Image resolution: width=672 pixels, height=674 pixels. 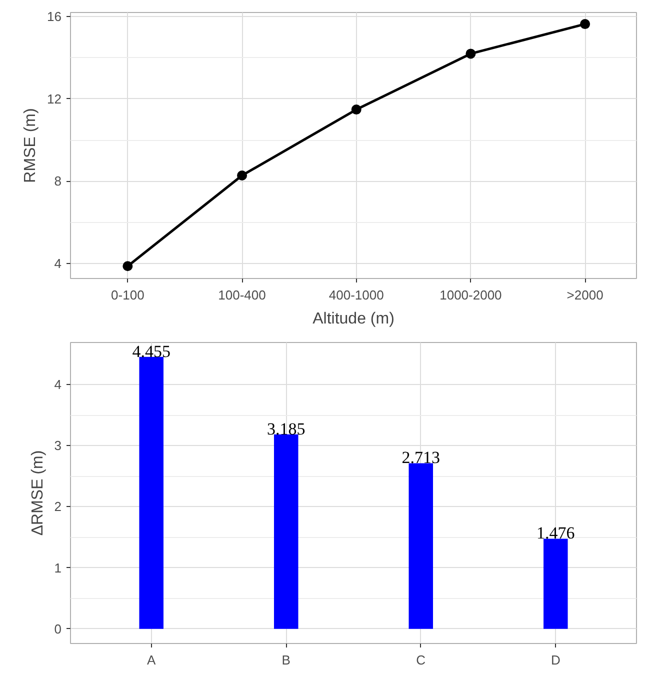 I want to click on x-tick-label: 400-1000, so click(x=356, y=295).